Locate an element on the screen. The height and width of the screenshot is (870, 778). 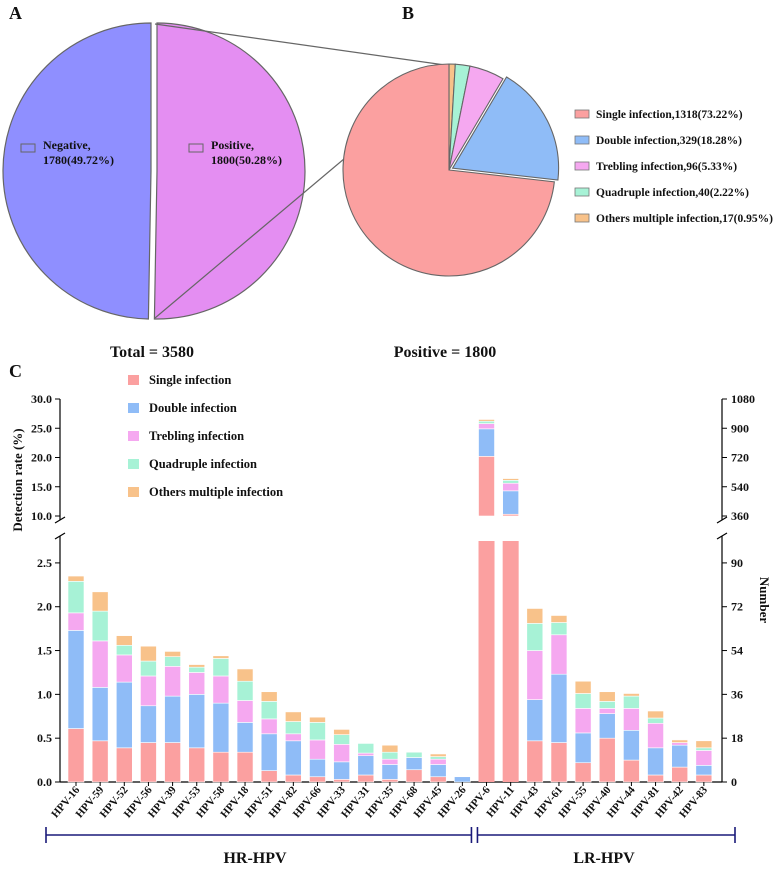
y-tick-label: 15.0 is located at coordinates (41, 487).